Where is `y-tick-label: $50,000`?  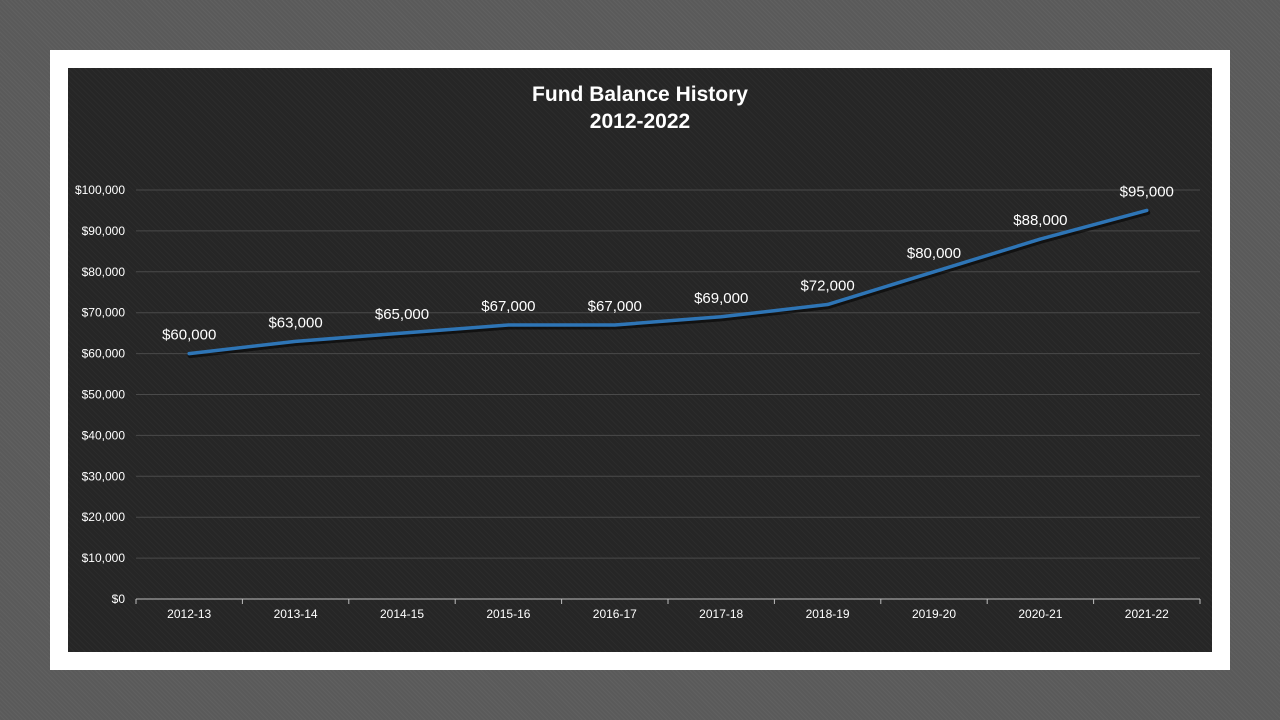
y-tick-label: $50,000 is located at coordinates (104, 395).